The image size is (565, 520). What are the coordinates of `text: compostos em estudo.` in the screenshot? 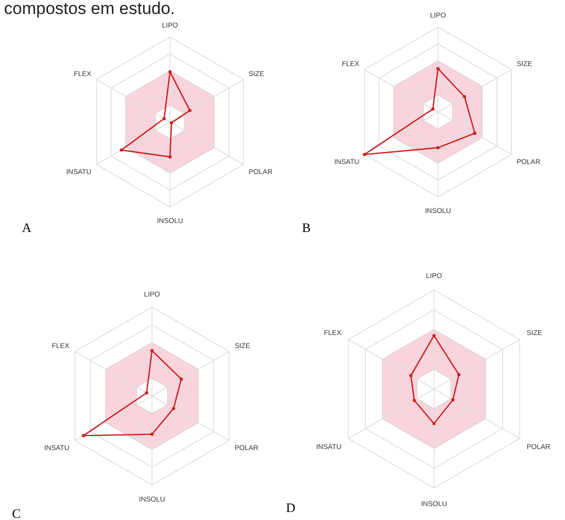 It's located at (90, 9).